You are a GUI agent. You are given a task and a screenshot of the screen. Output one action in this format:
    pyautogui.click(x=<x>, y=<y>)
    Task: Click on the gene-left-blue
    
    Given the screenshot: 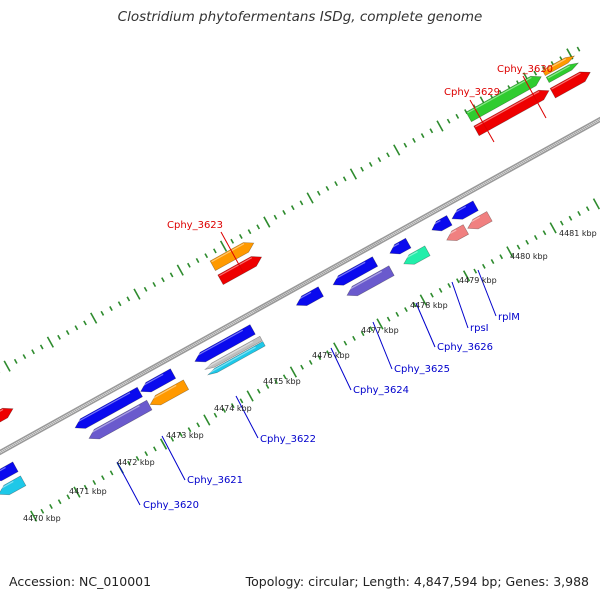 What is the action you would take?
    pyautogui.click(x=9, y=471)
    